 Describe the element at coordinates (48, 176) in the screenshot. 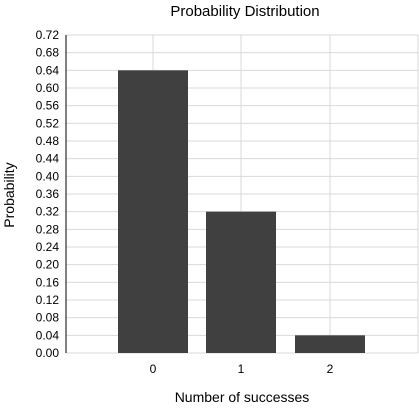

I see `y-tick-label: 0.40` at that location.